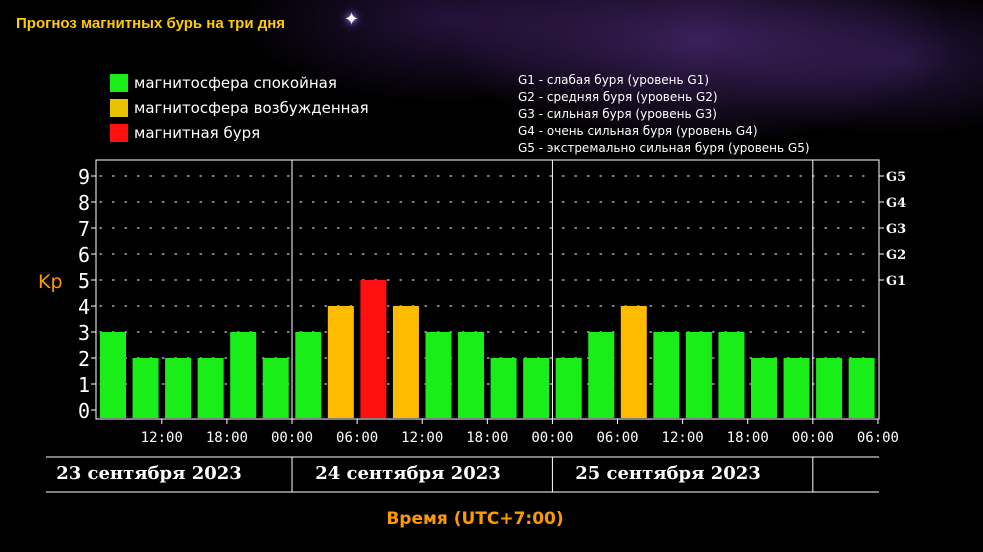 The image size is (983, 552). What do you see at coordinates (896, 177) in the screenshot?
I see `g-level-label: G5` at bounding box center [896, 177].